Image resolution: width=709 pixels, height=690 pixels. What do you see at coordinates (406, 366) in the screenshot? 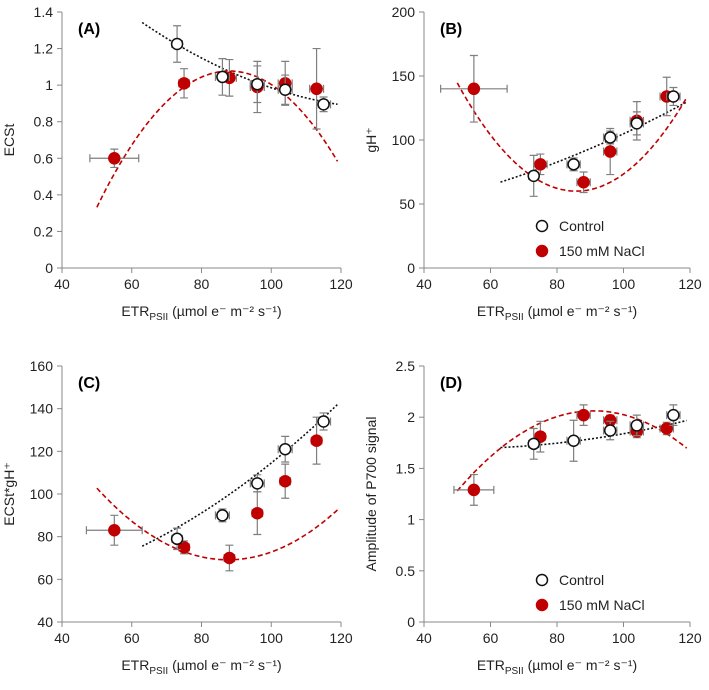
I see `y-tick-label: 2.5` at bounding box center [406, 366].